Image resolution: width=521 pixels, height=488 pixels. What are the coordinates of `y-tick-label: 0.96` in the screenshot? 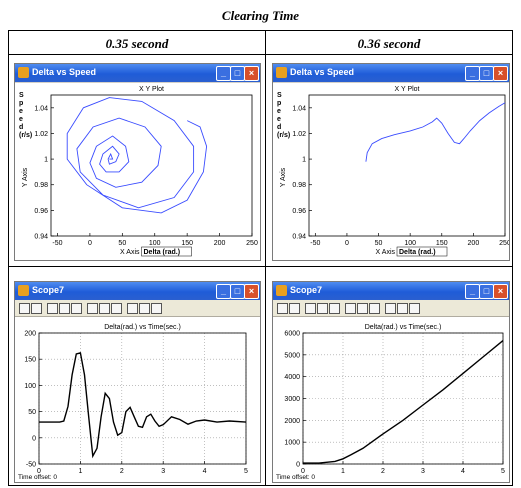 It's located at (299, 211).